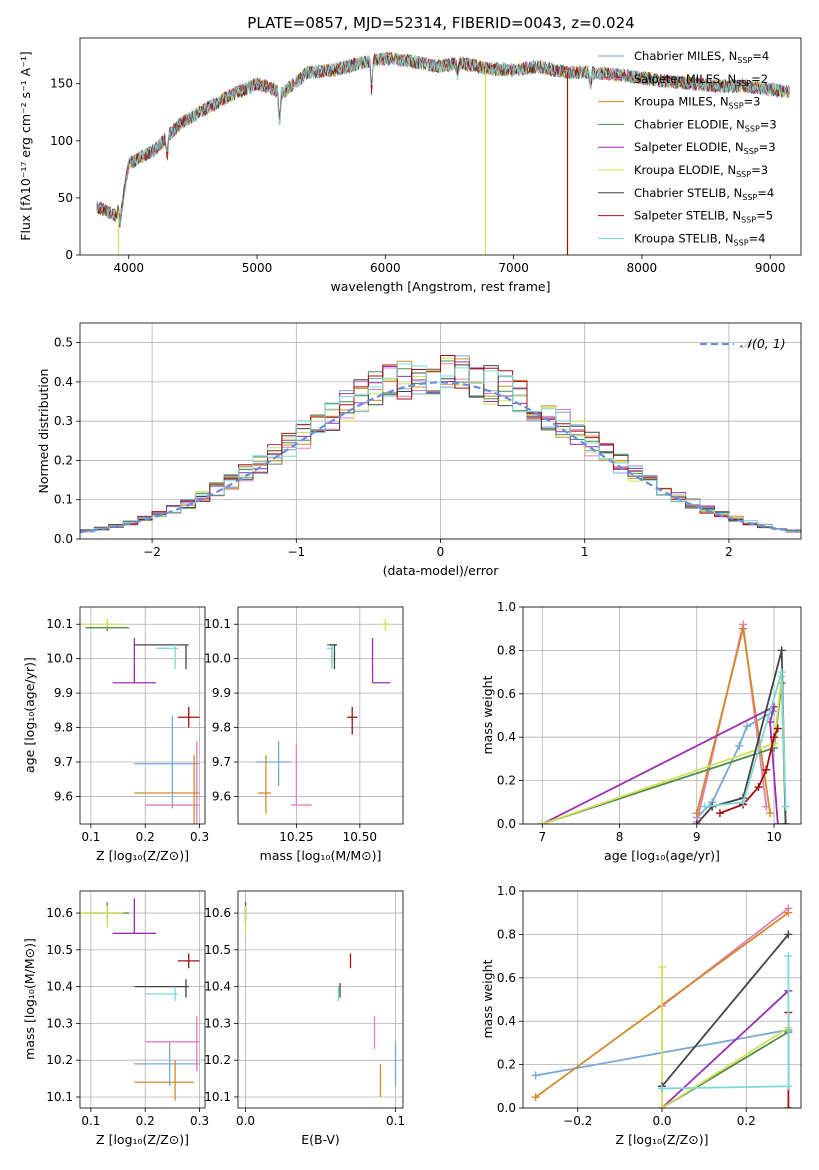  Describe the element at coordinates (221, 762) in the screenshot. I see `y-tick-label: 9.7` at that location.